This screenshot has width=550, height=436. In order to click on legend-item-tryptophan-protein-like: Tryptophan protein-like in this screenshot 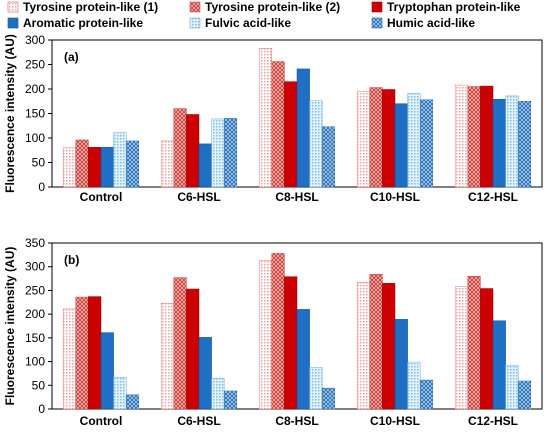, I will do `click(446, 7)`.